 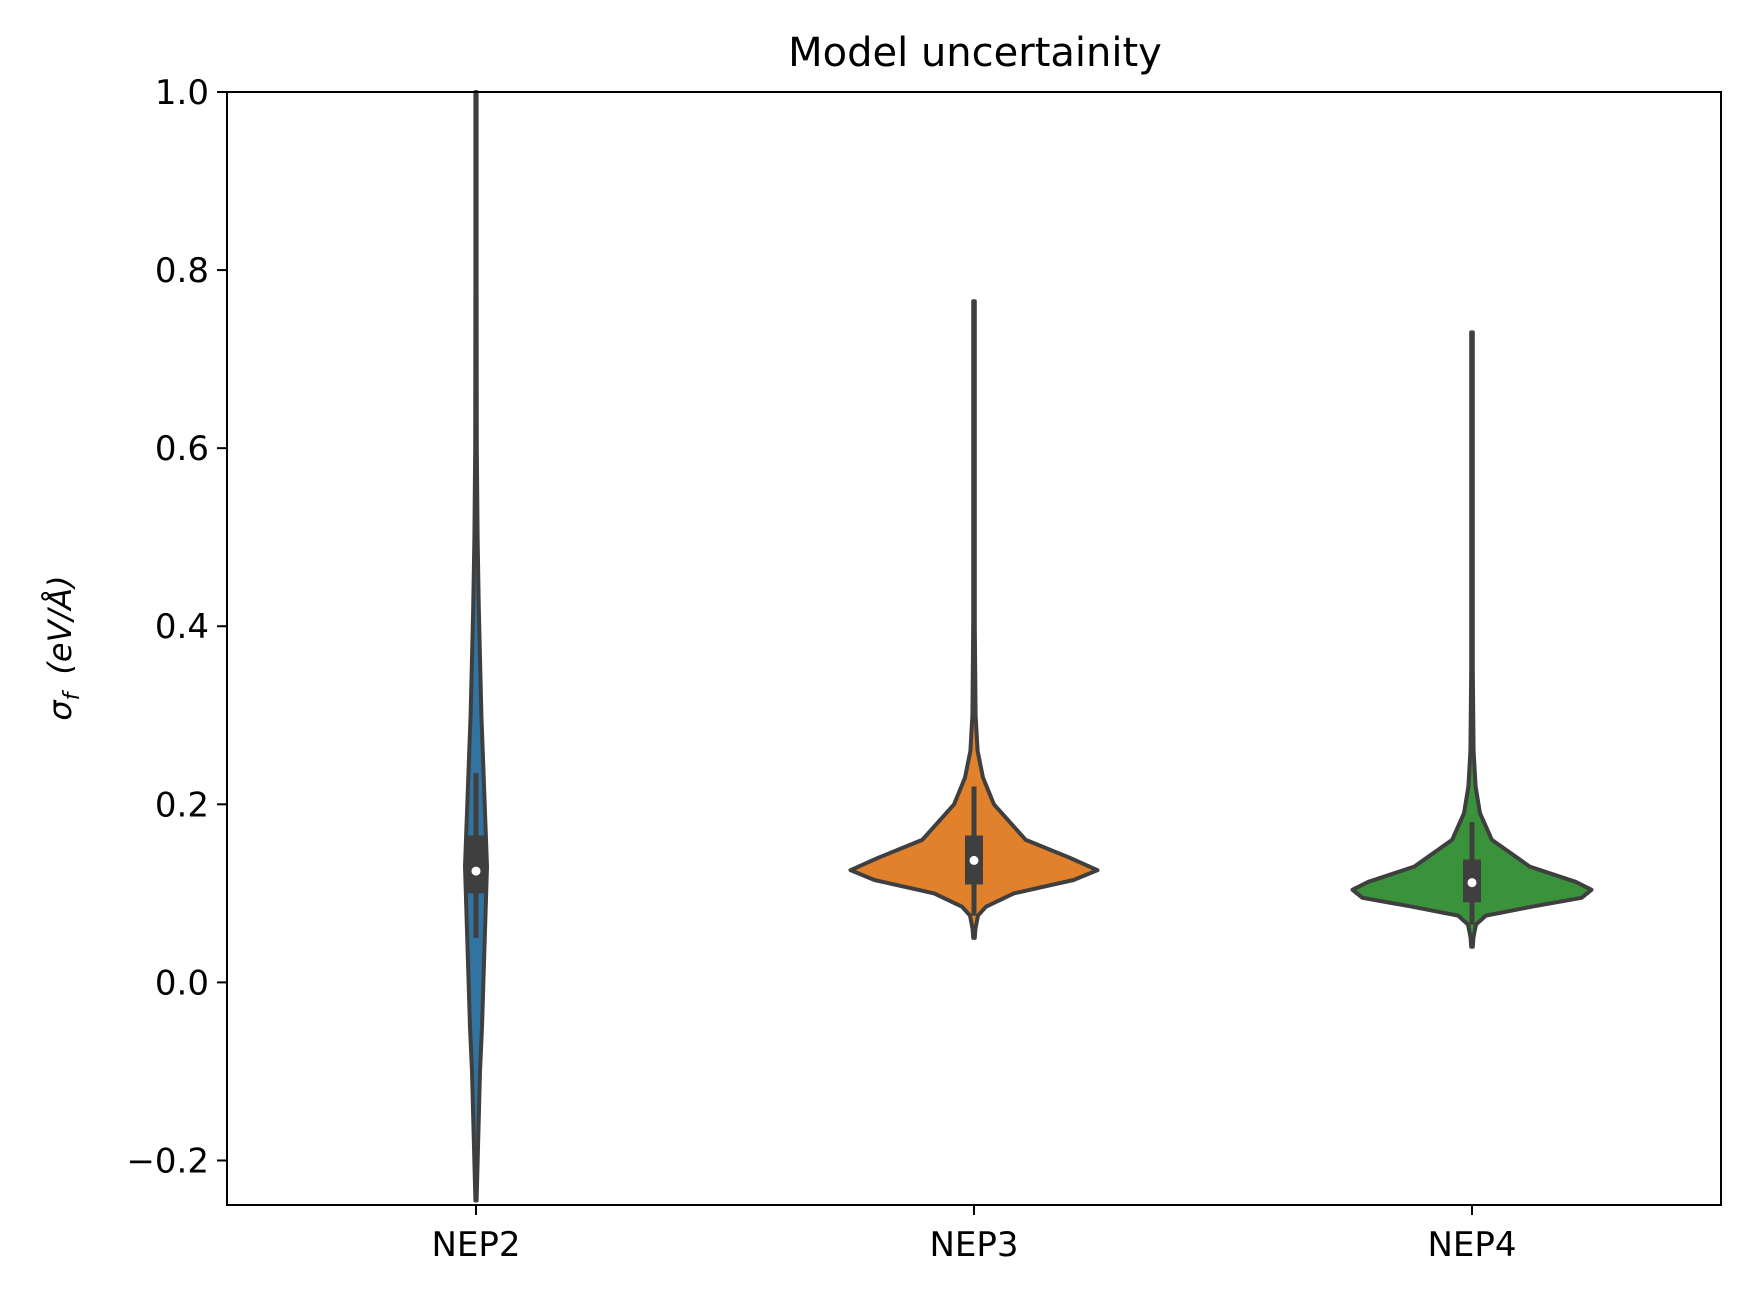 I want to click on violin-nep3, so click(x=974, y=619).